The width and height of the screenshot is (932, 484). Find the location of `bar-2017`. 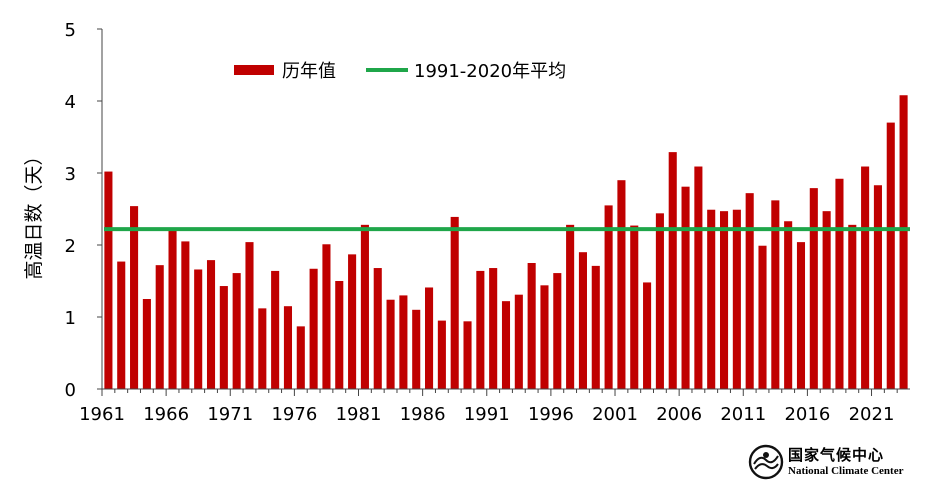

bar-2017 is located at coordinates (826, 300).